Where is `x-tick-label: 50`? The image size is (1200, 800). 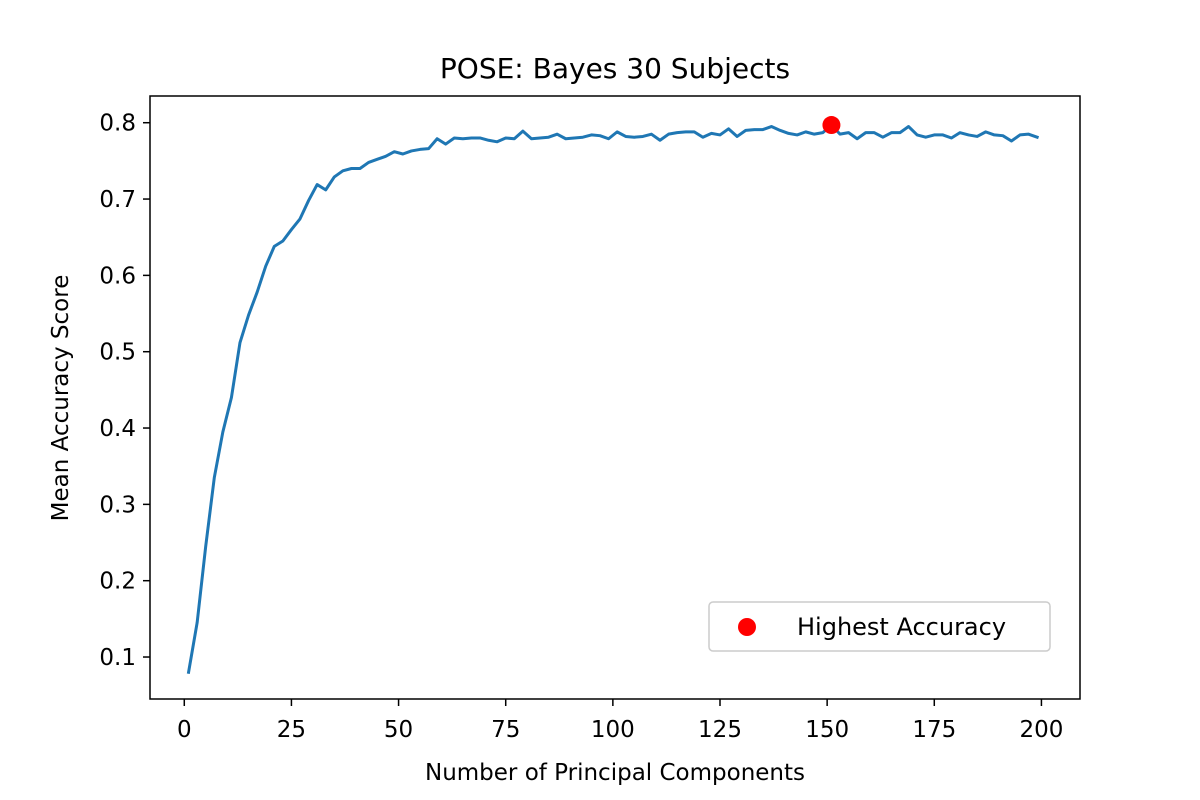 x-tick-label: 50 is located at coordinates (398, 730).